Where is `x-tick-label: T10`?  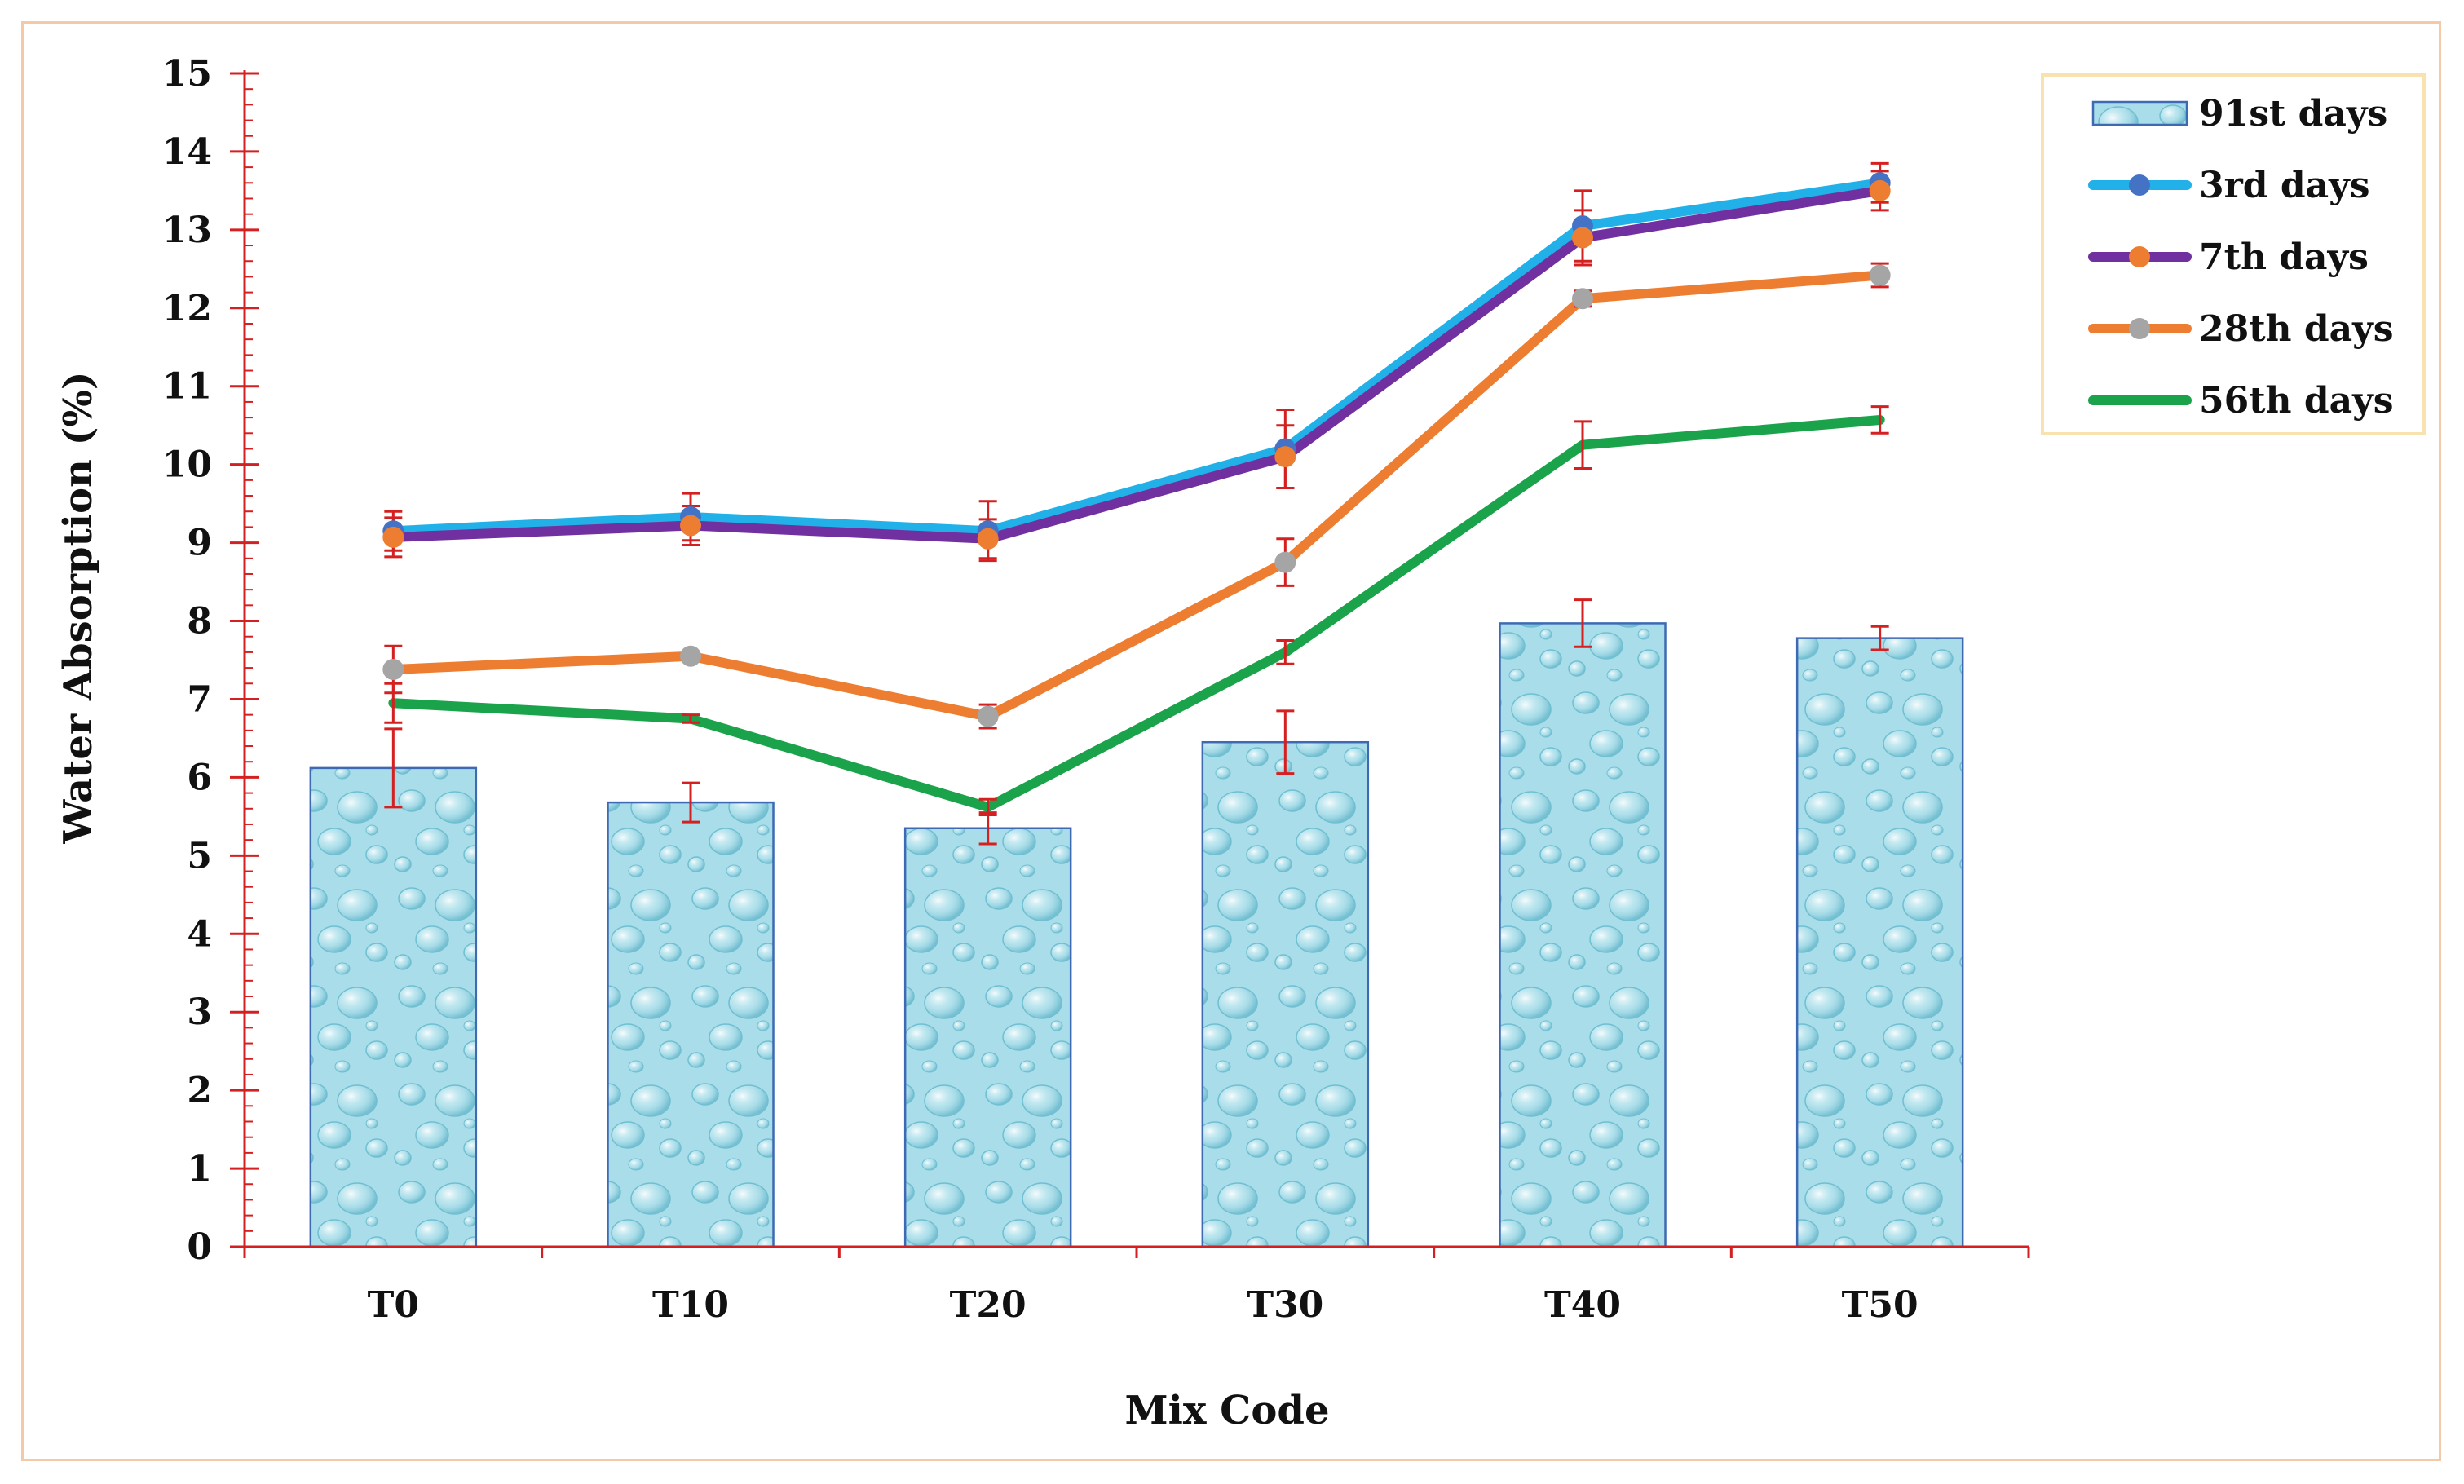
x-tick-label: T10 is located at coordinates (690, 1305).